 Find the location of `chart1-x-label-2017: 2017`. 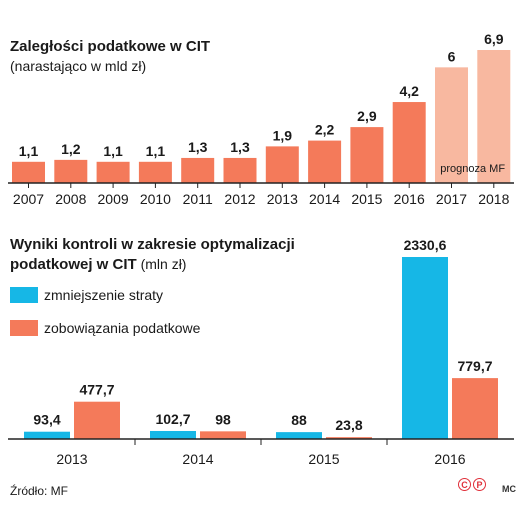

chart1-x-label-2017: 2017 is located at coordinates (451, 199).